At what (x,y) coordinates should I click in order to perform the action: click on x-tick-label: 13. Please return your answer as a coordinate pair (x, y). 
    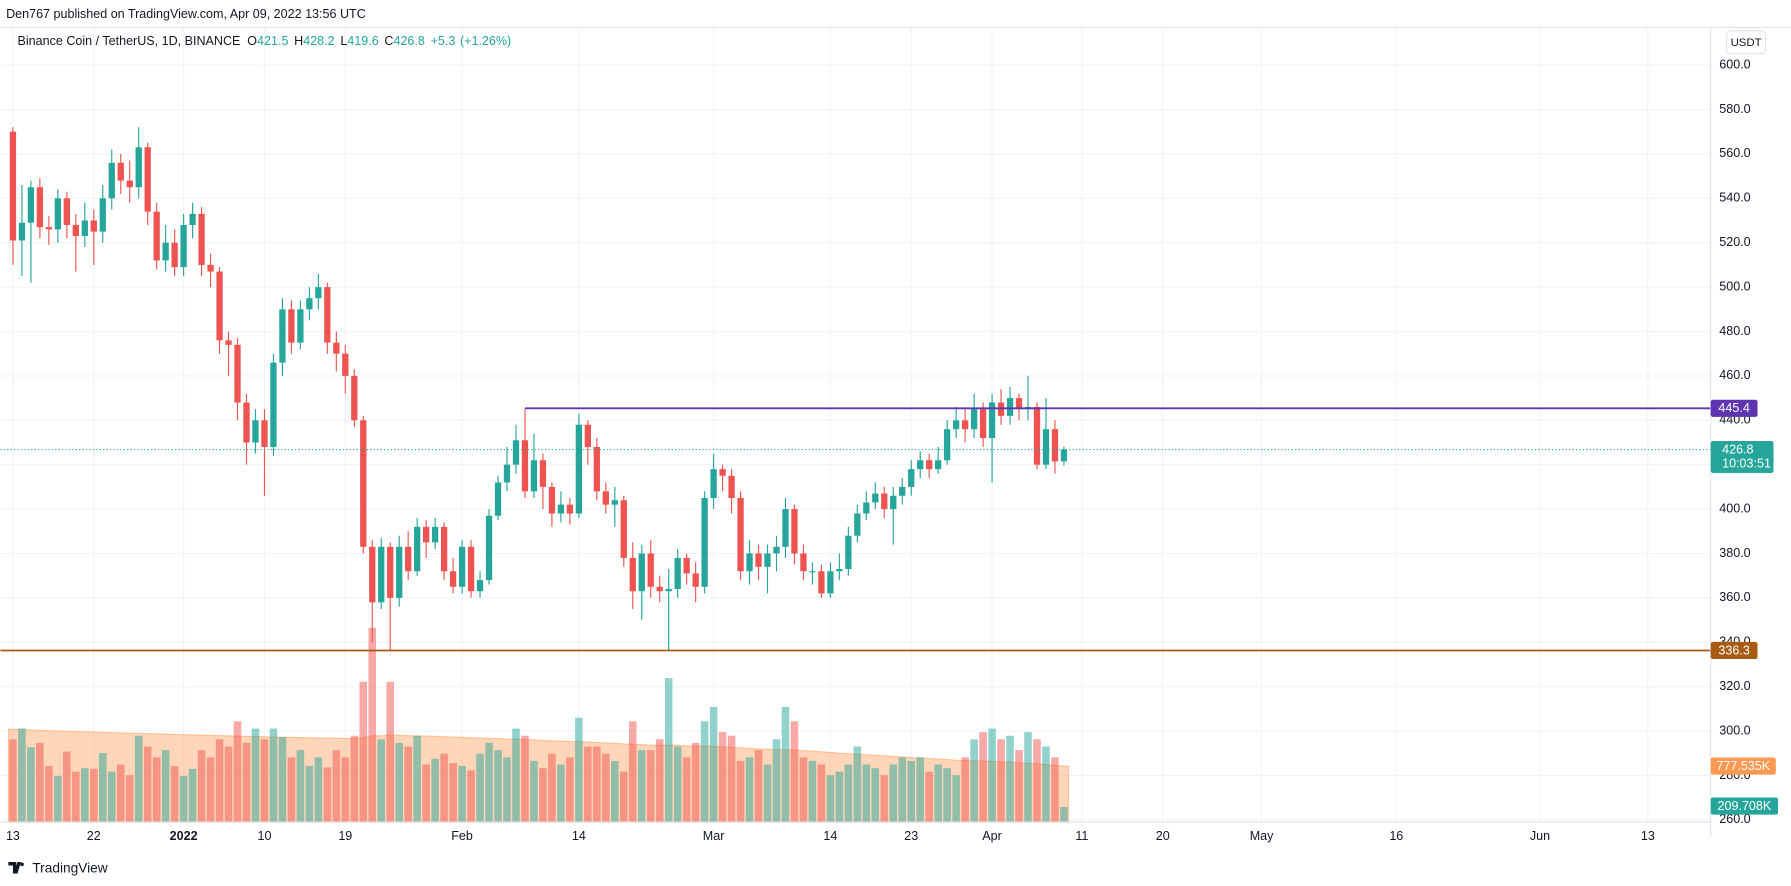
    Looking at the image, I should click on (1648, 836).